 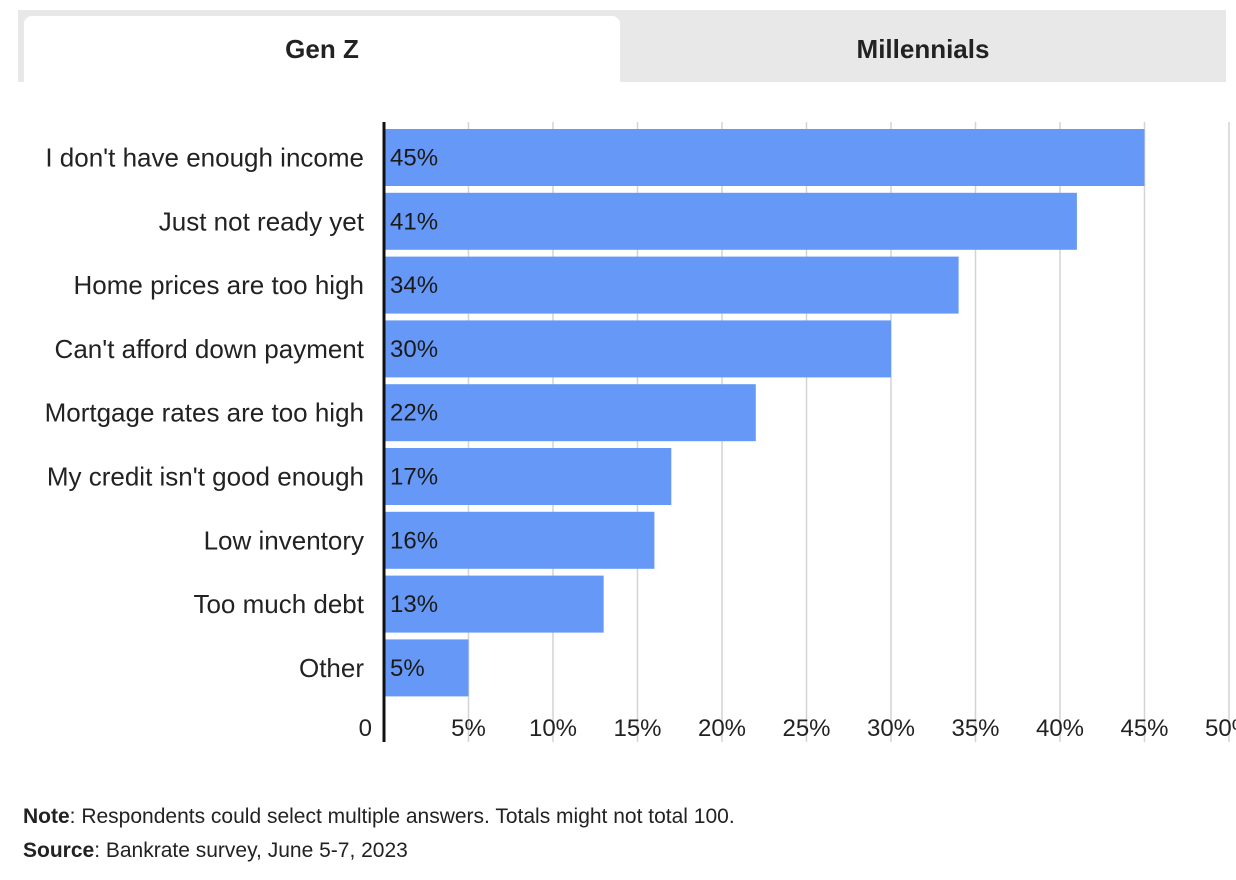 I want to click on category-label: Other, so click(x=331, y=668).